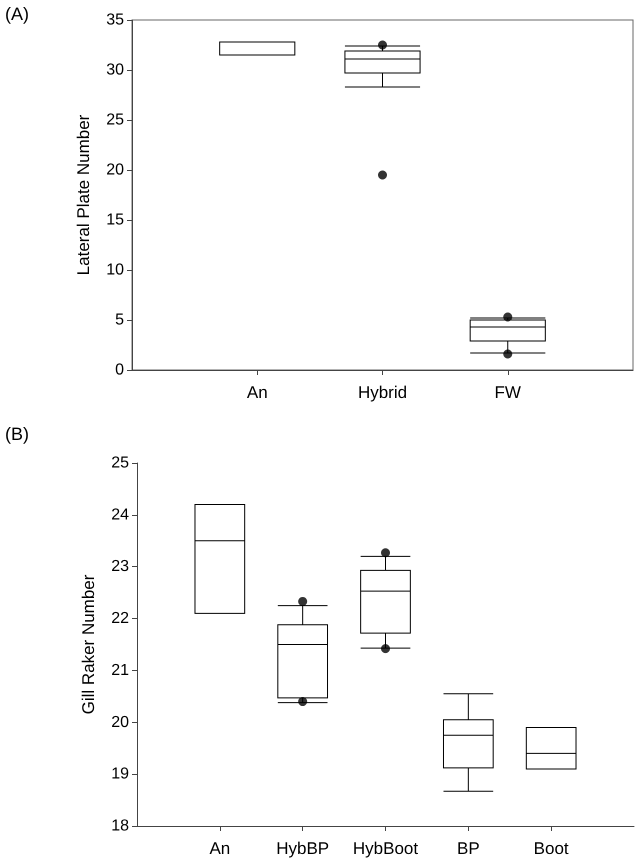 The height and width of the screenshot is (861, 637). What do you see at coordinates (507, 392) in the screenshot?
I see `x-tick-label: FW` at bounding box center [507, 392].